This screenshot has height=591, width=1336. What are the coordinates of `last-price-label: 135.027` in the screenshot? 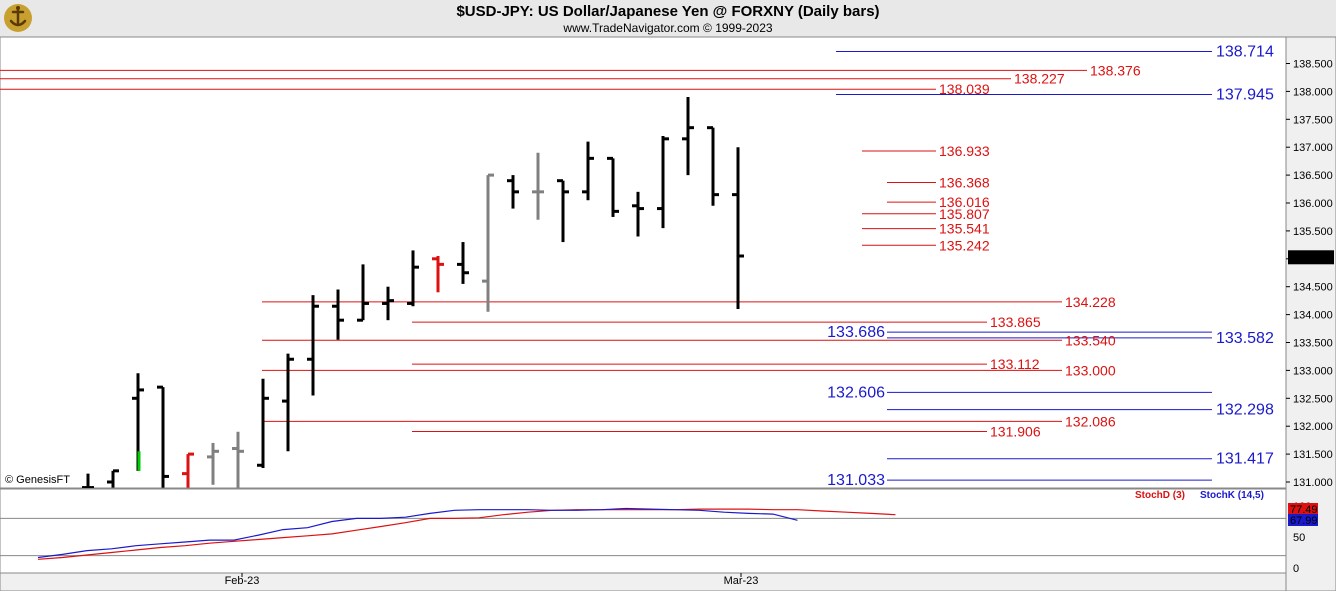 It's located at (1310, 258).